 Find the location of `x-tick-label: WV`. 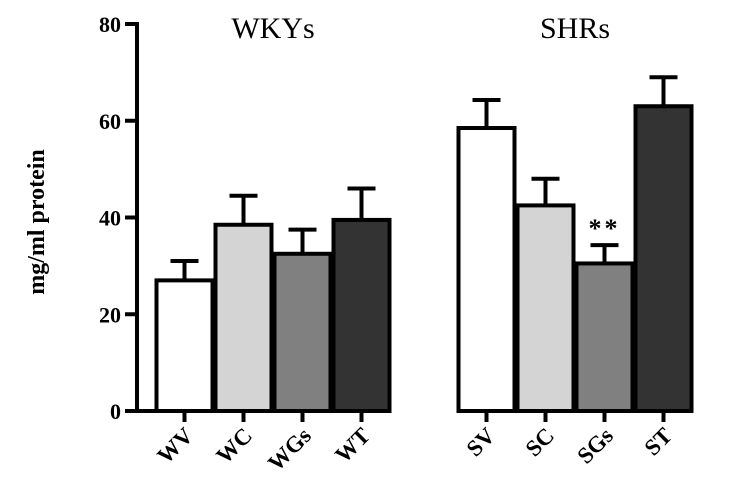

x-tick-label: WV is located at coordinates (175, 446).